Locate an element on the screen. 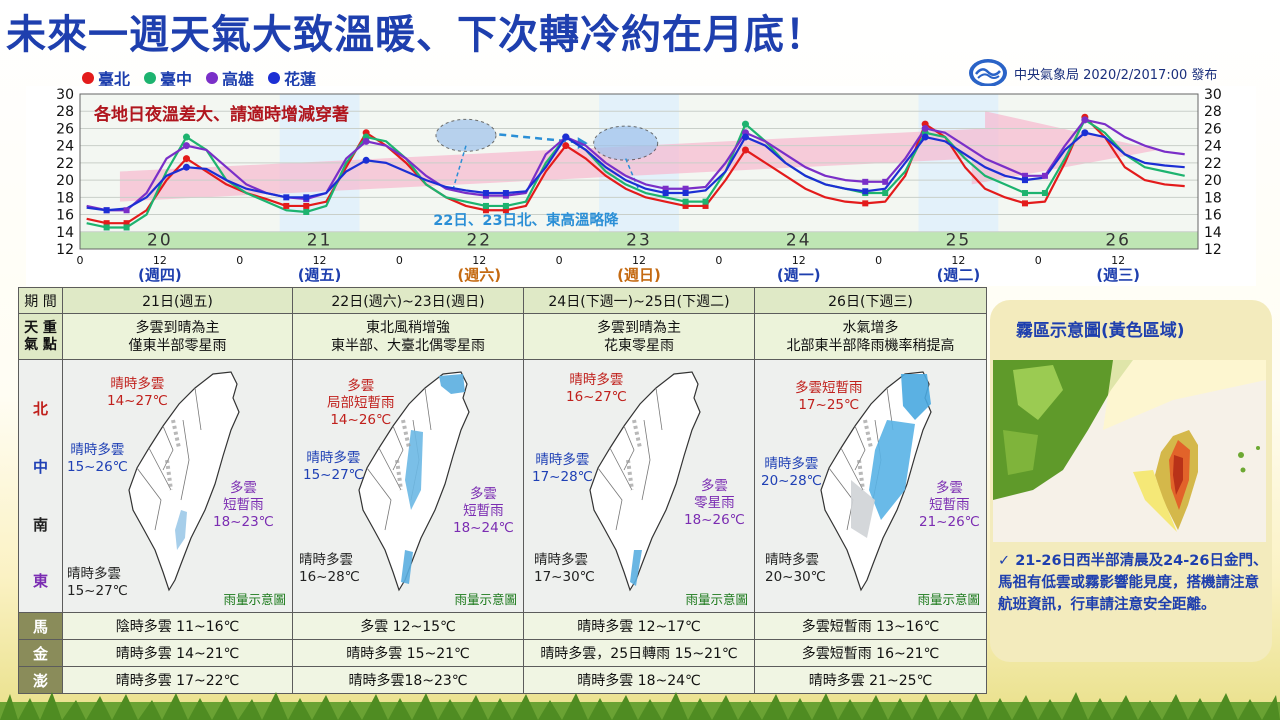 The width and height of the screenshot is (1280, 720). period-header: 22日(週六)~23日(週日) is located at coordinates (408, 300).